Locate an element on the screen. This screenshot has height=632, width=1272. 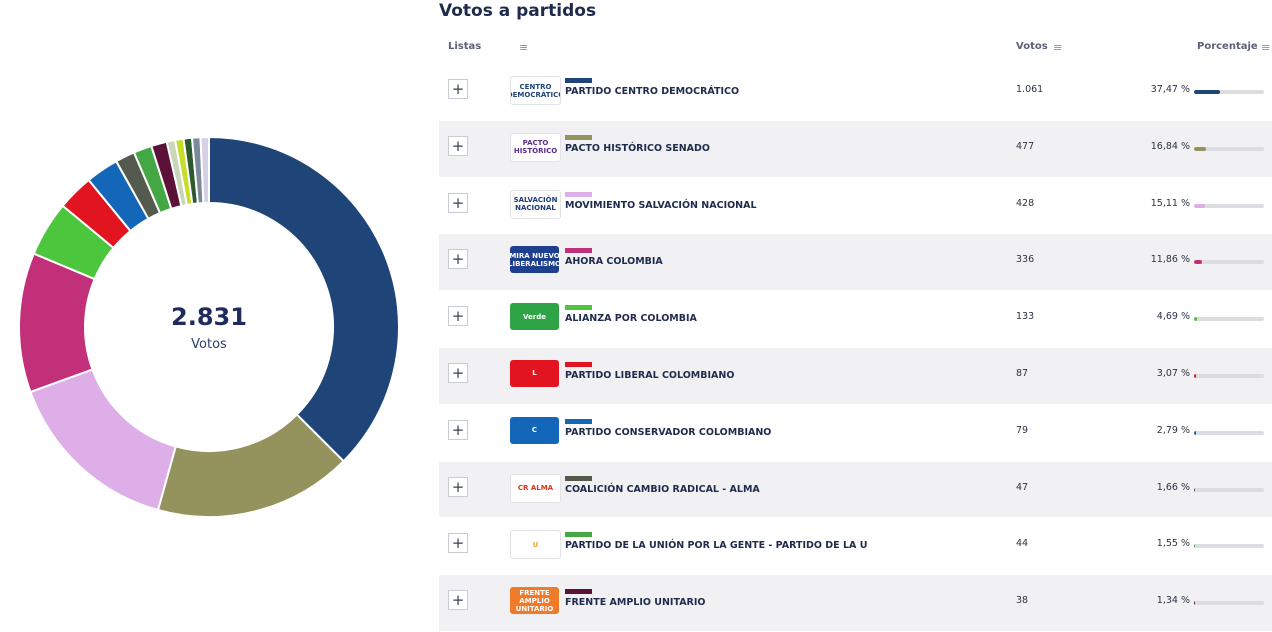
party-percentage: 1,55 % is located at coordinates (1173, 544).